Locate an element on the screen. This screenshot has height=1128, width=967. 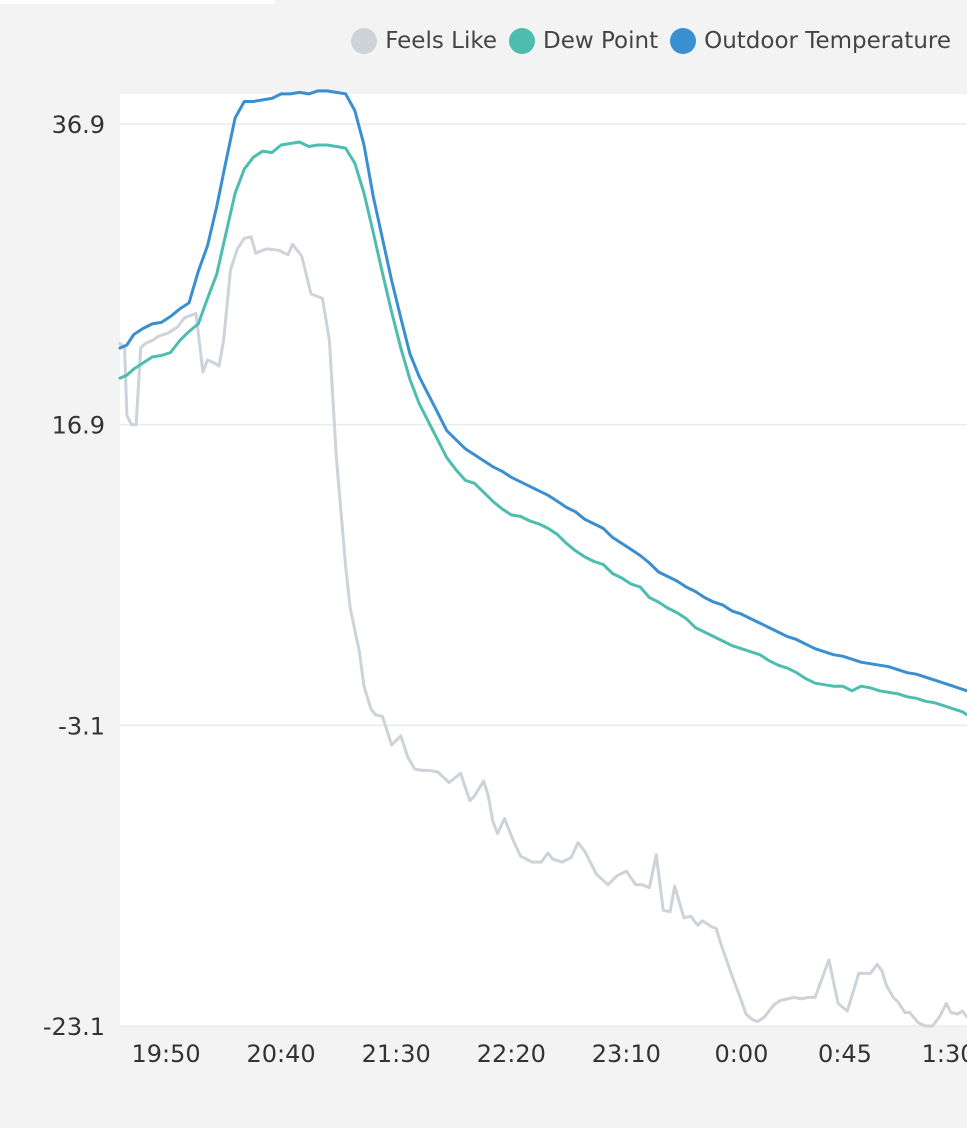
y-tick-label: 36.9 is located at coordinates (78, 125).